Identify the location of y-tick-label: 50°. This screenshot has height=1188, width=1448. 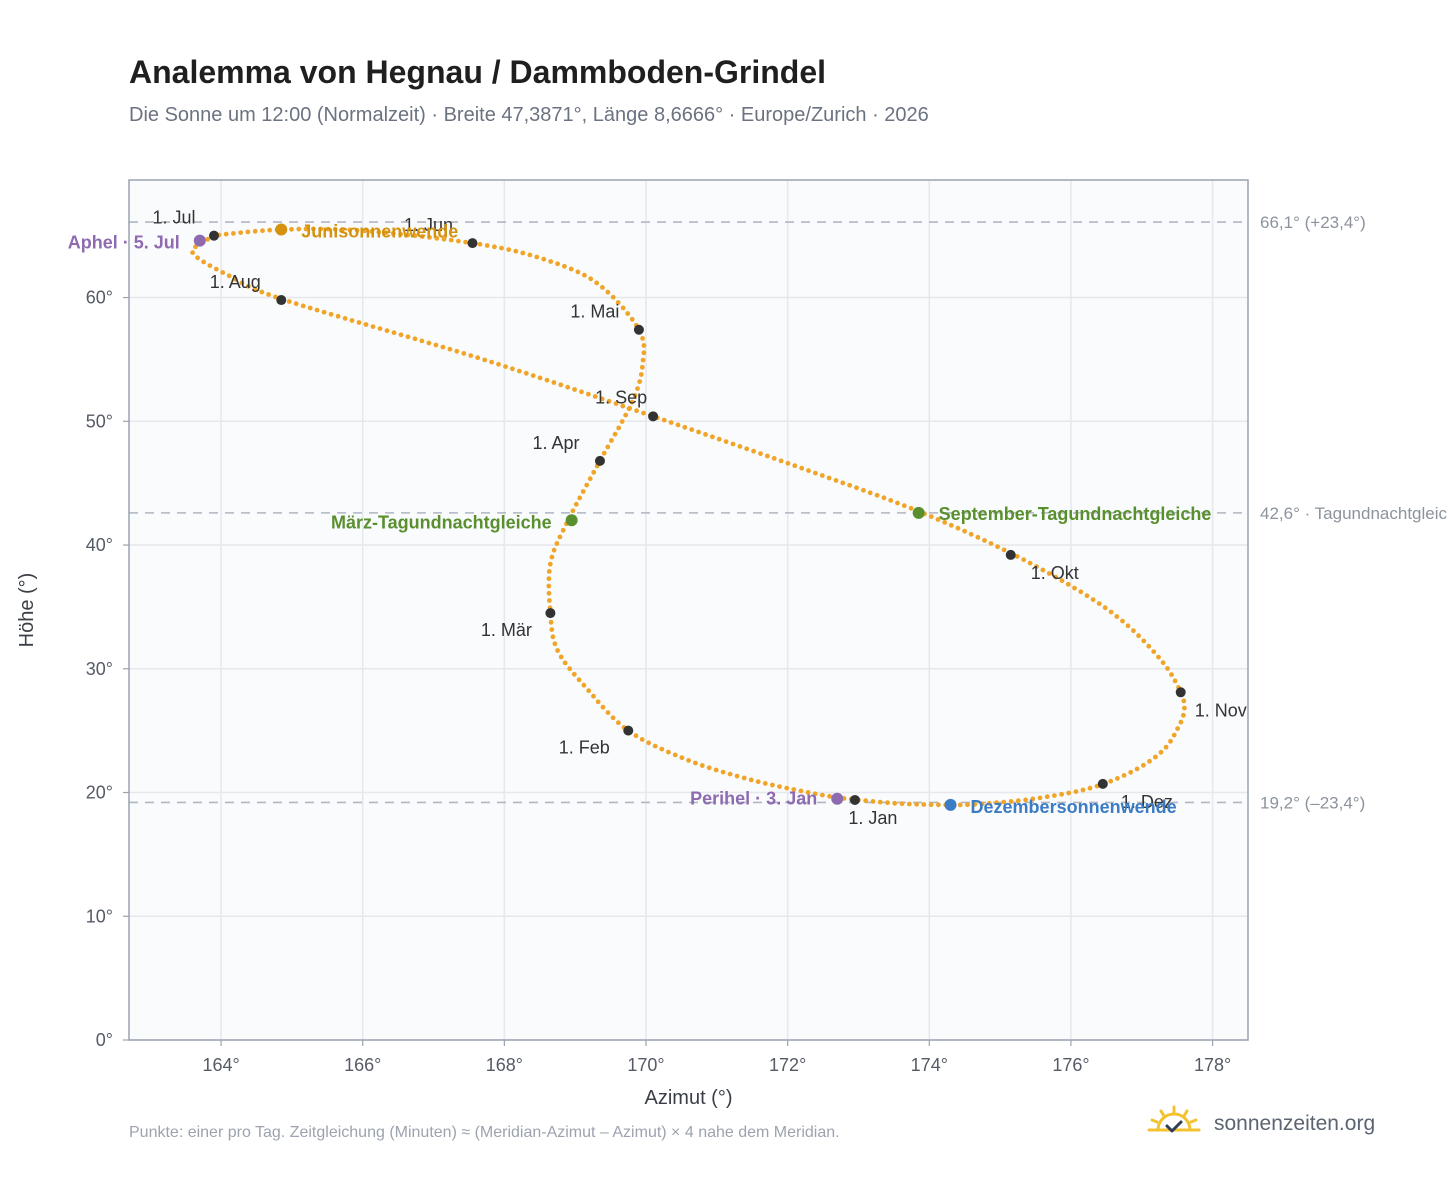
(99, 421).